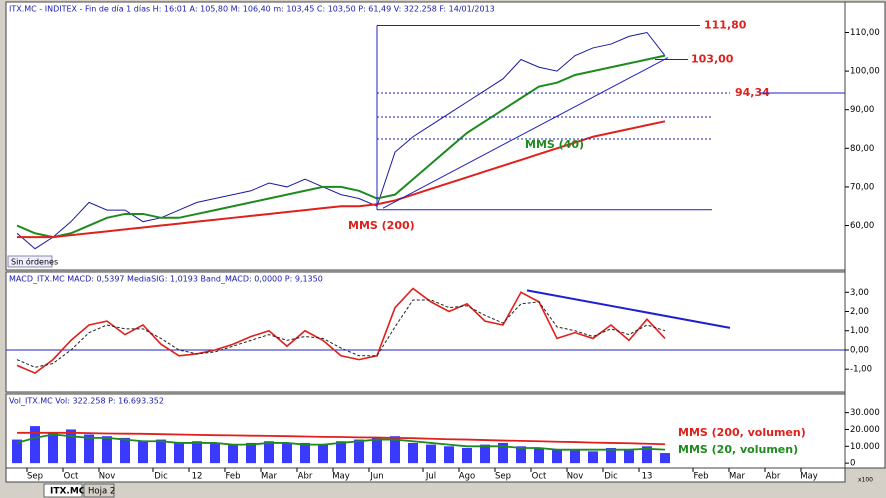 The width and height of the screenshot is (886, 498). I want to click on y-tick-label: 110,00, so click(865, 33).